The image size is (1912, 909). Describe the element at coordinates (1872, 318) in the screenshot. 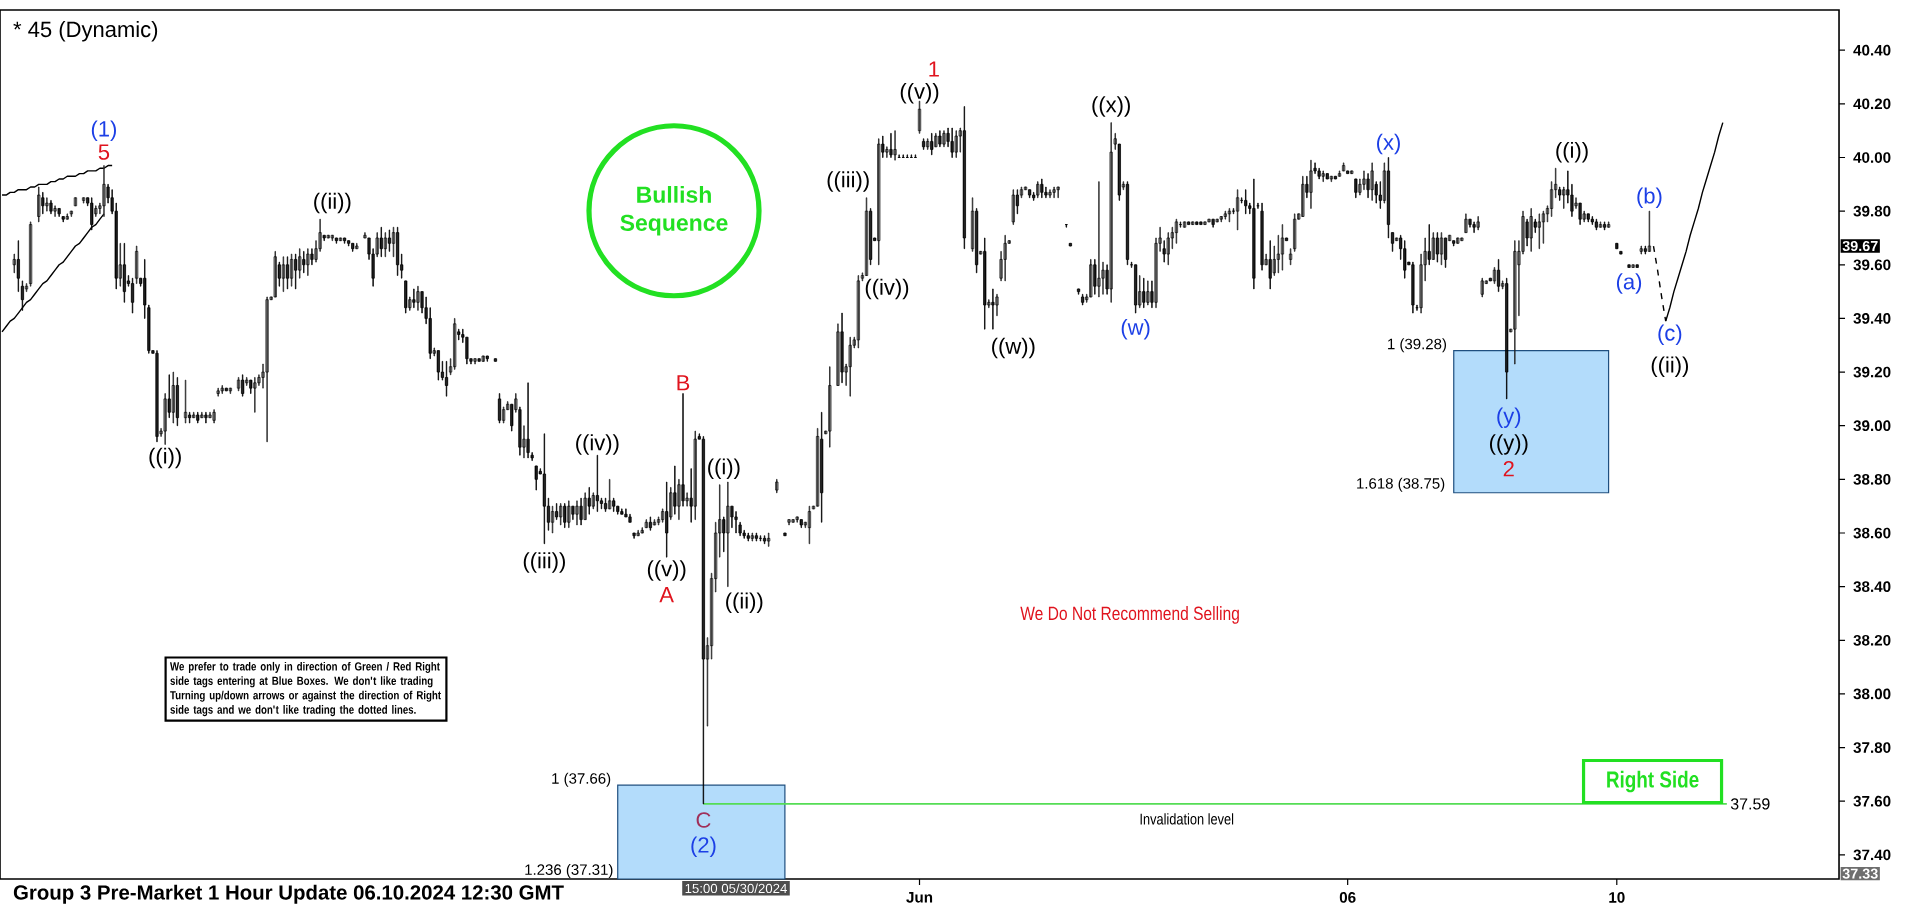

I see `y-tick-label: 39.40` at that location.